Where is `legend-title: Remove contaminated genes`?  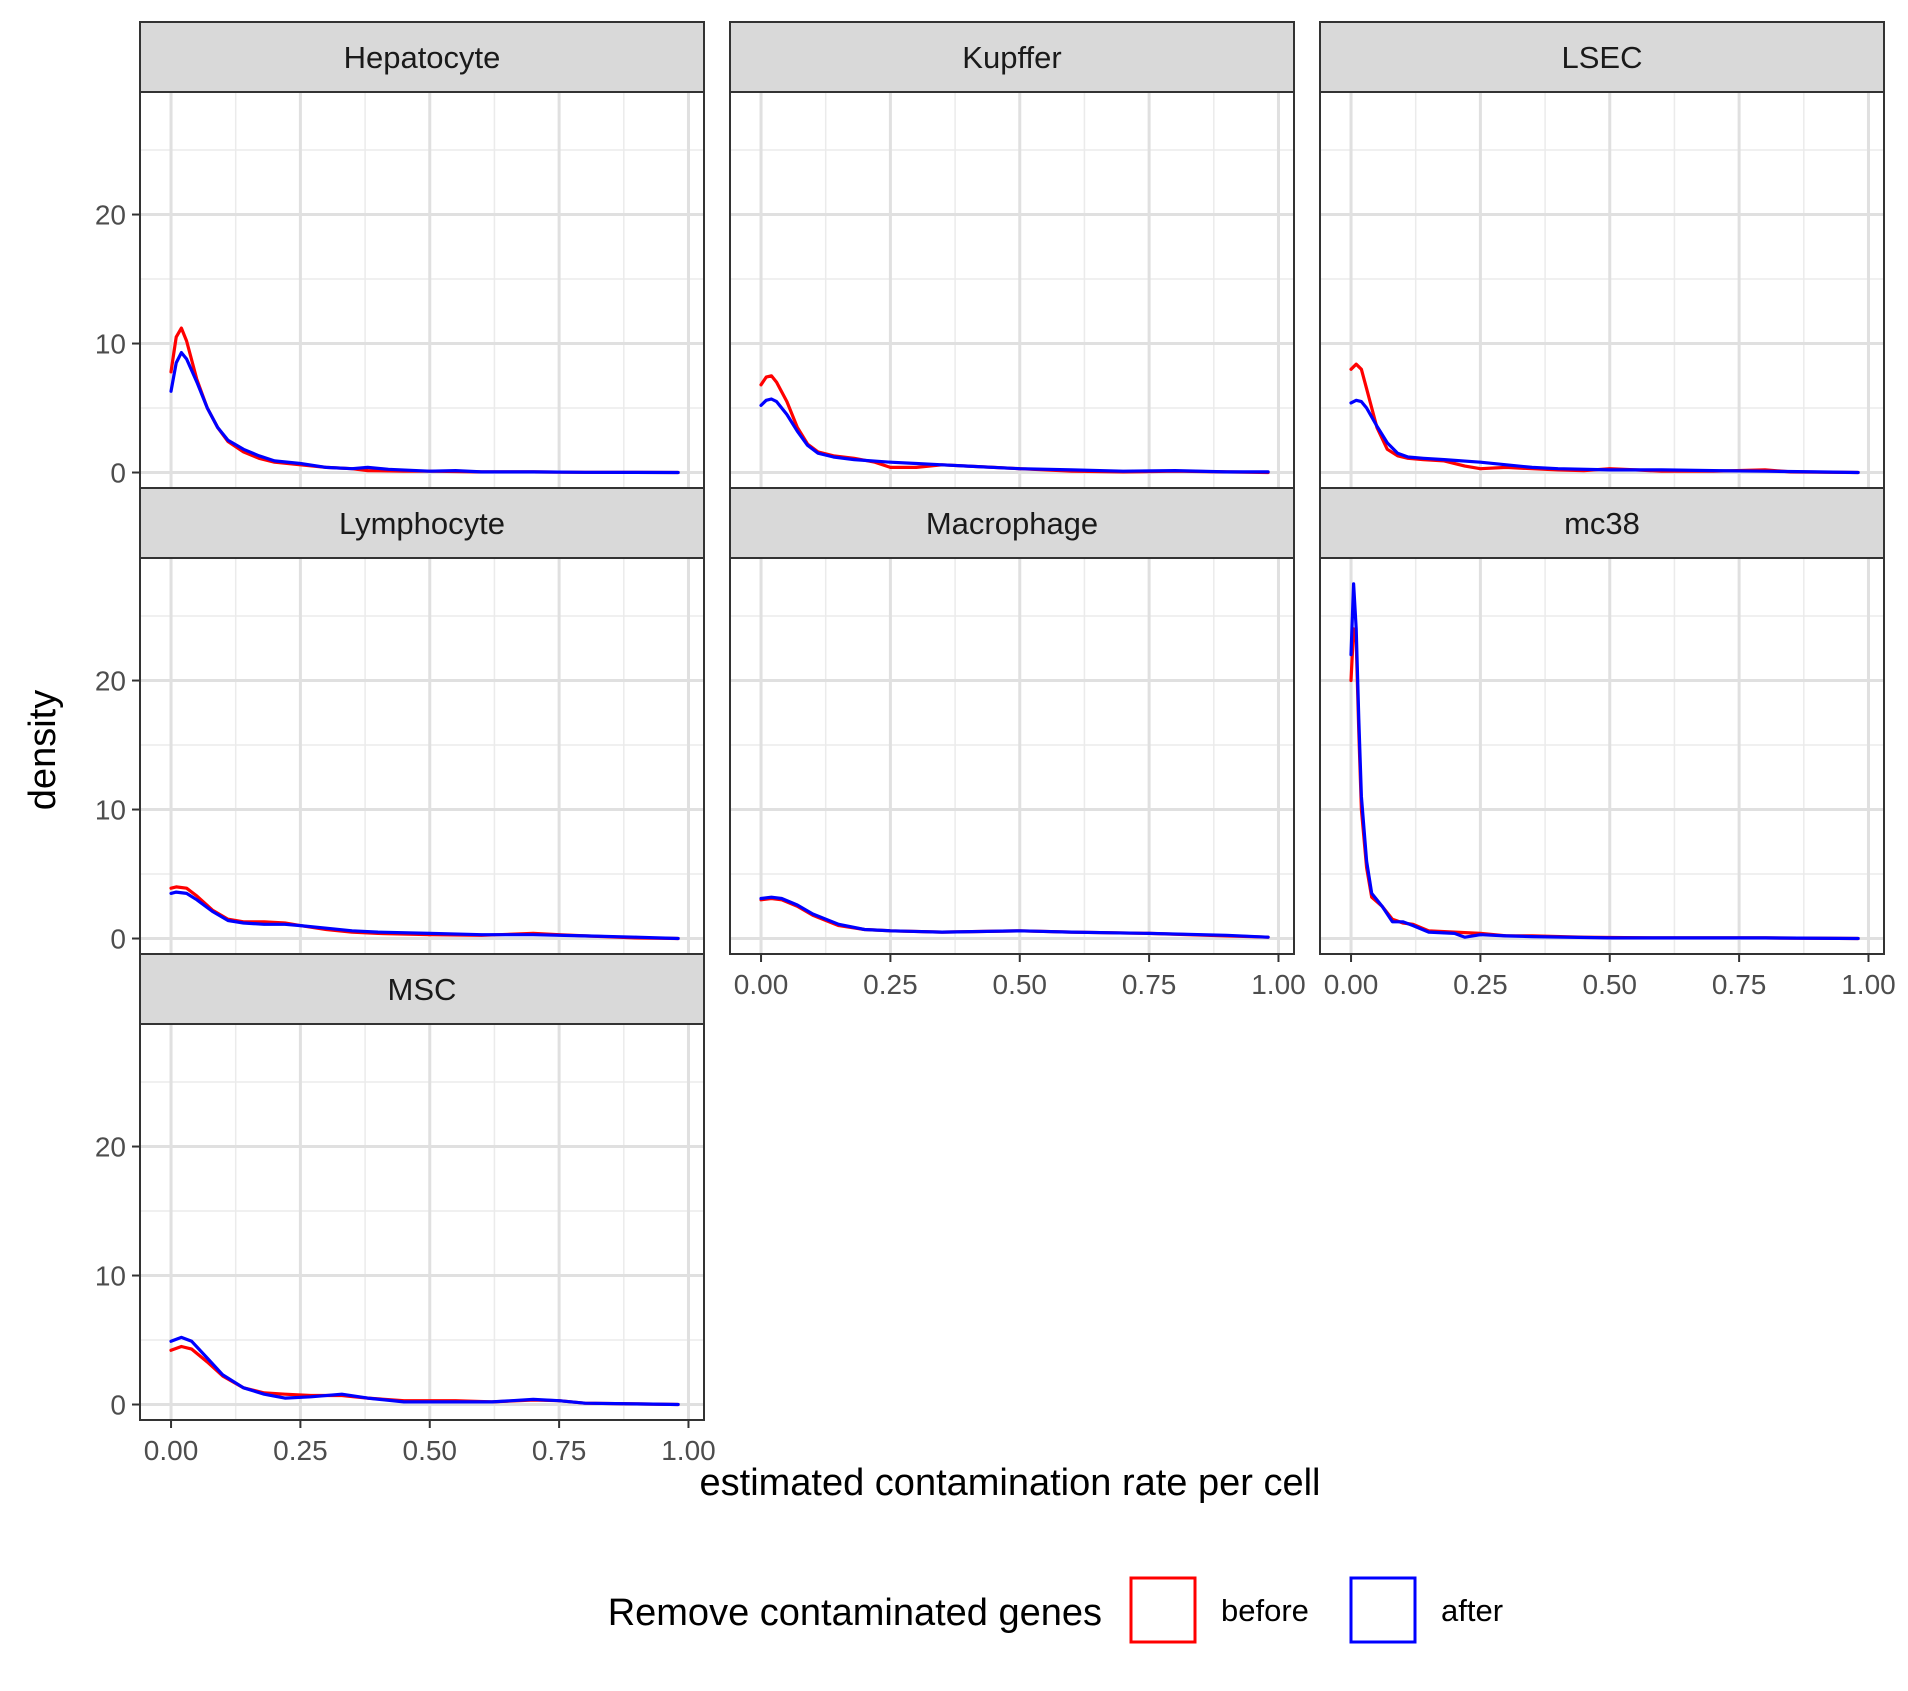
legend-title: Remove contaminated genes is located at coordinates (855, 1613).